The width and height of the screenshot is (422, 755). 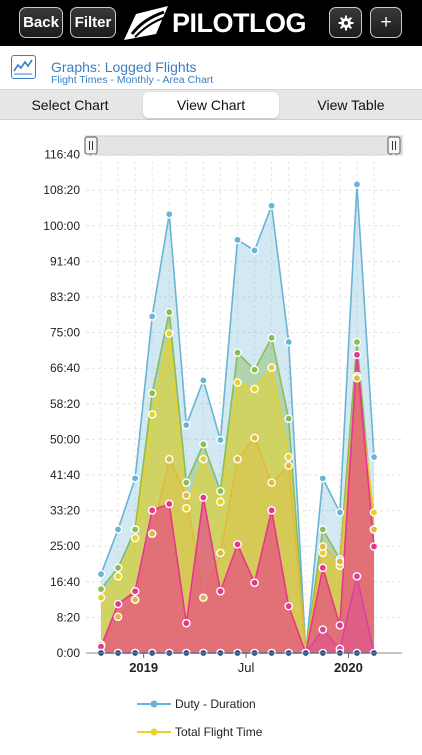 What do you see at coordinates (61, 226) in the screenshot?
I see `y-tick-label: 100:00` at bounding box center [61, 226].